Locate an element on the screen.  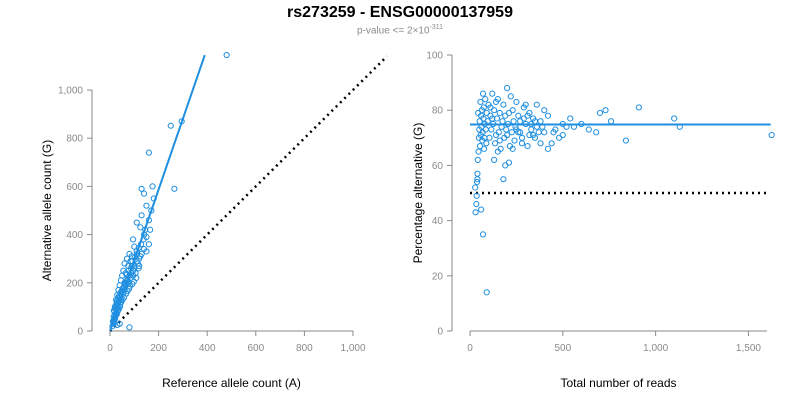
left-x-tick-label: 1,000 is located at coordinates (352, 348).